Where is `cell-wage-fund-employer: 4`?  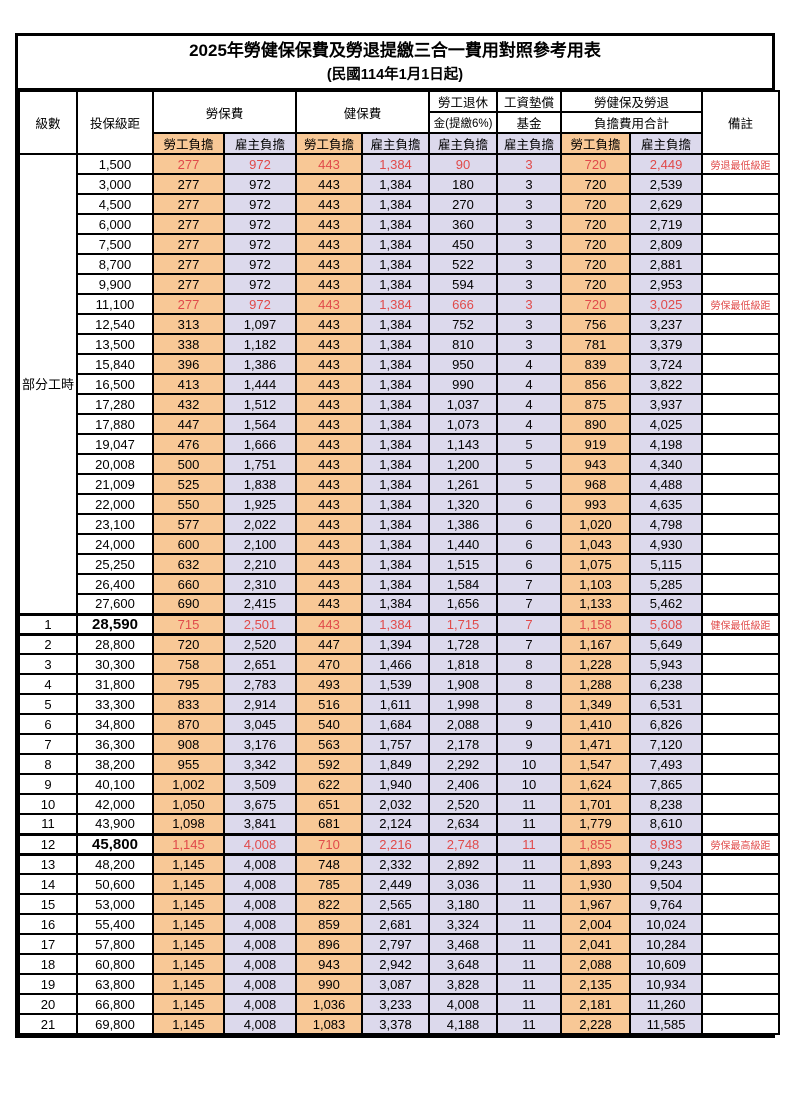 cell-wage-fund-employer: 4 is located at coordinates (529, 364).